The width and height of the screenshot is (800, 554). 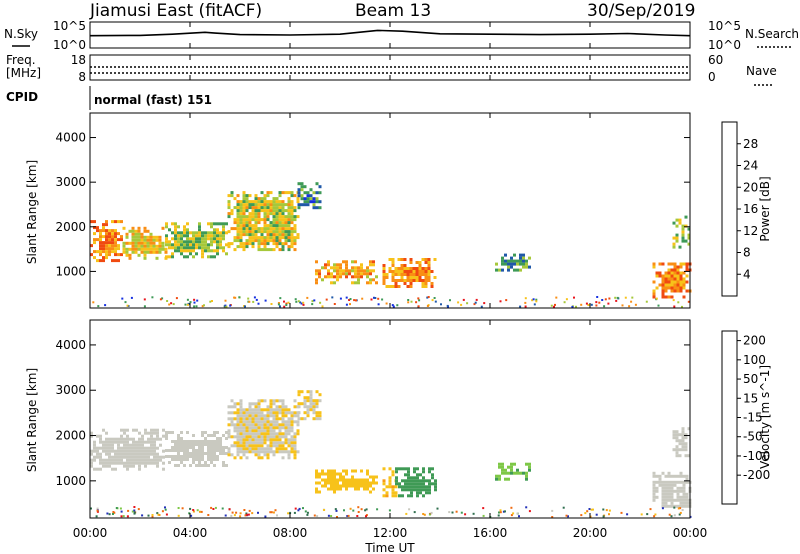 I want to click on y-tick-label: 4000, so click(x=70, y=138).